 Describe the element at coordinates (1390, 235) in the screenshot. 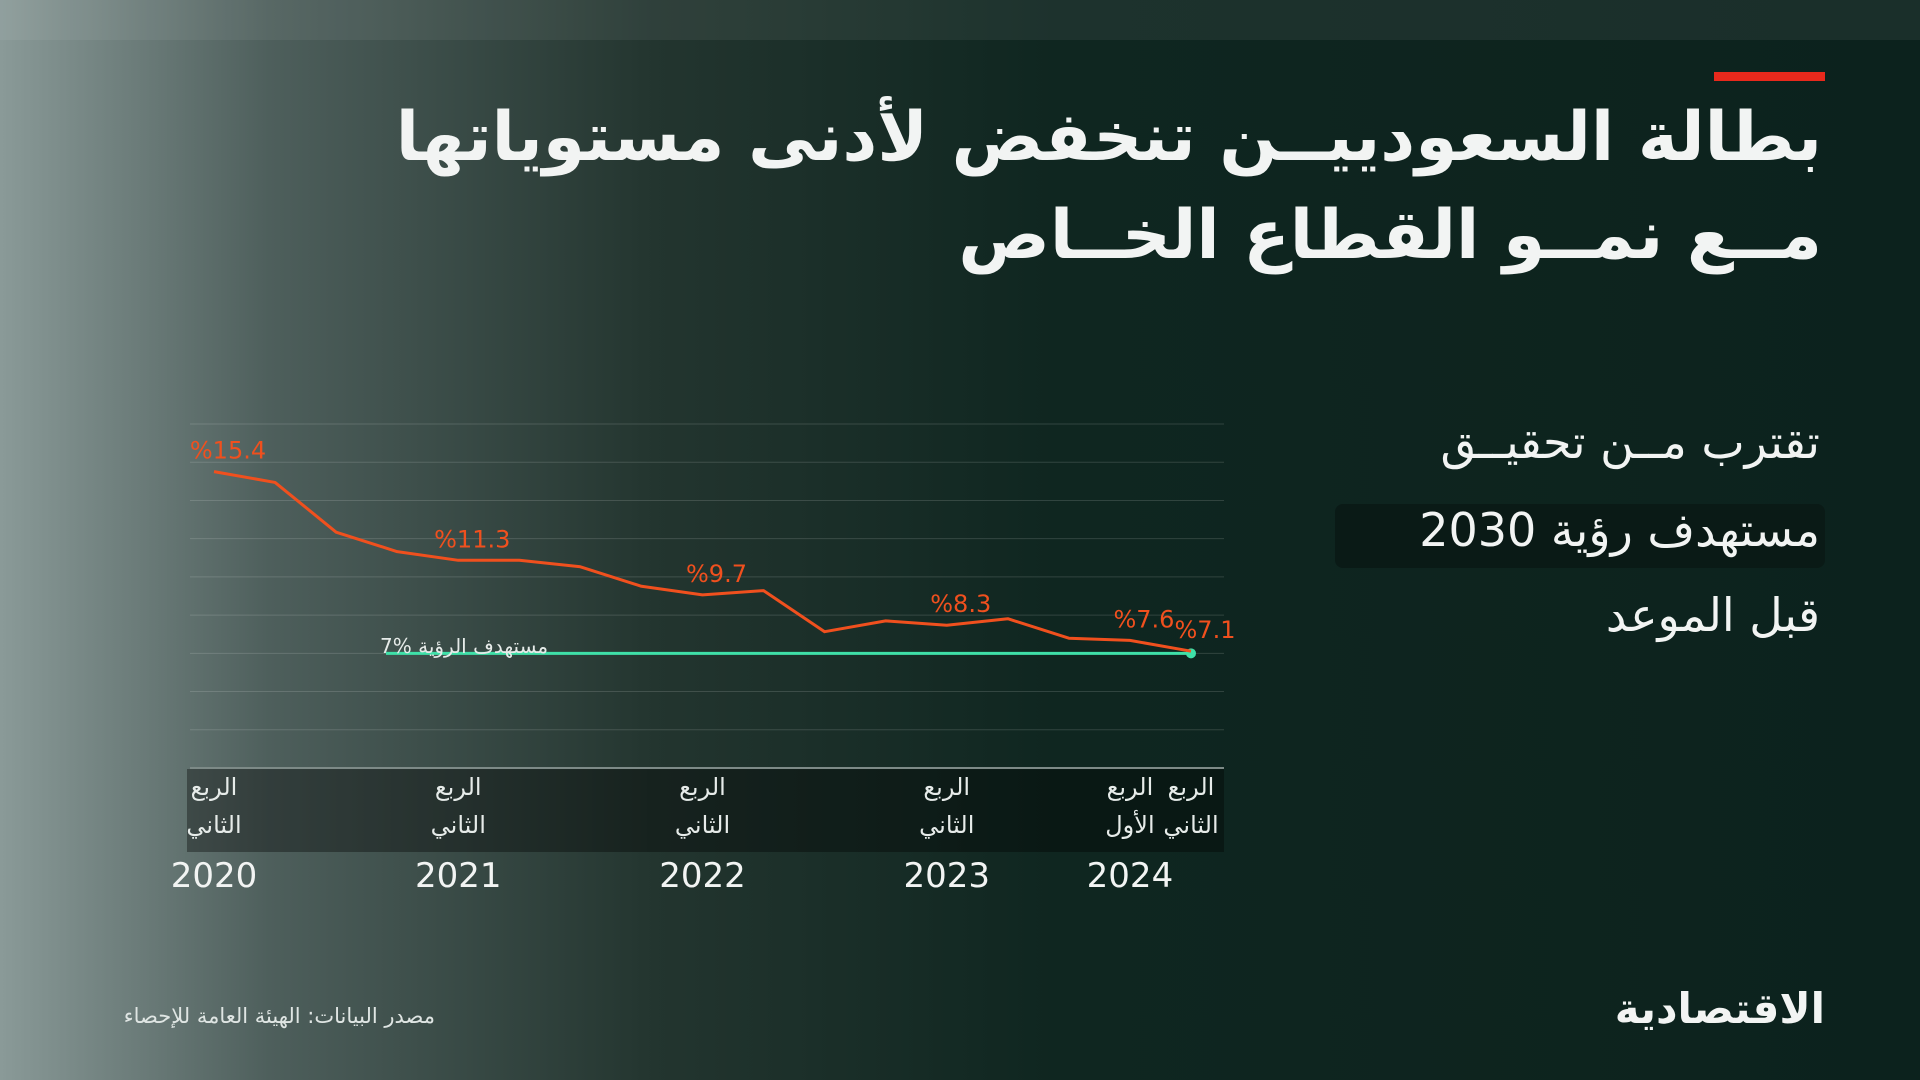

I see `title-line: مــع نمــو القطاع الخــاص` at that location.